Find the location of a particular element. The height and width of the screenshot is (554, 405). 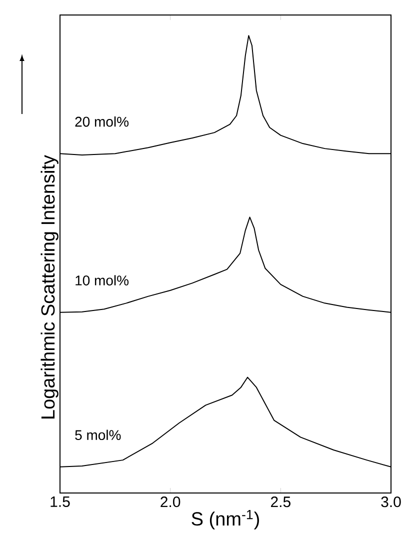

y-axis-title: Logarithmic Scattering Intensity is located at coordinates (49, 286).